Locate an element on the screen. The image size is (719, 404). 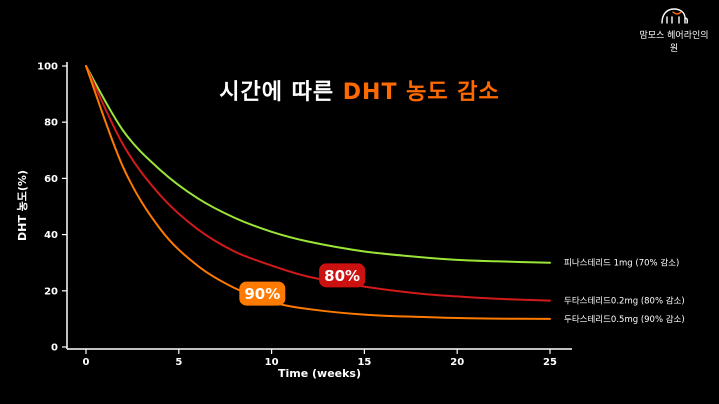
y-axis-label: DHT 농도(%) is located at coordinates (22, 205).